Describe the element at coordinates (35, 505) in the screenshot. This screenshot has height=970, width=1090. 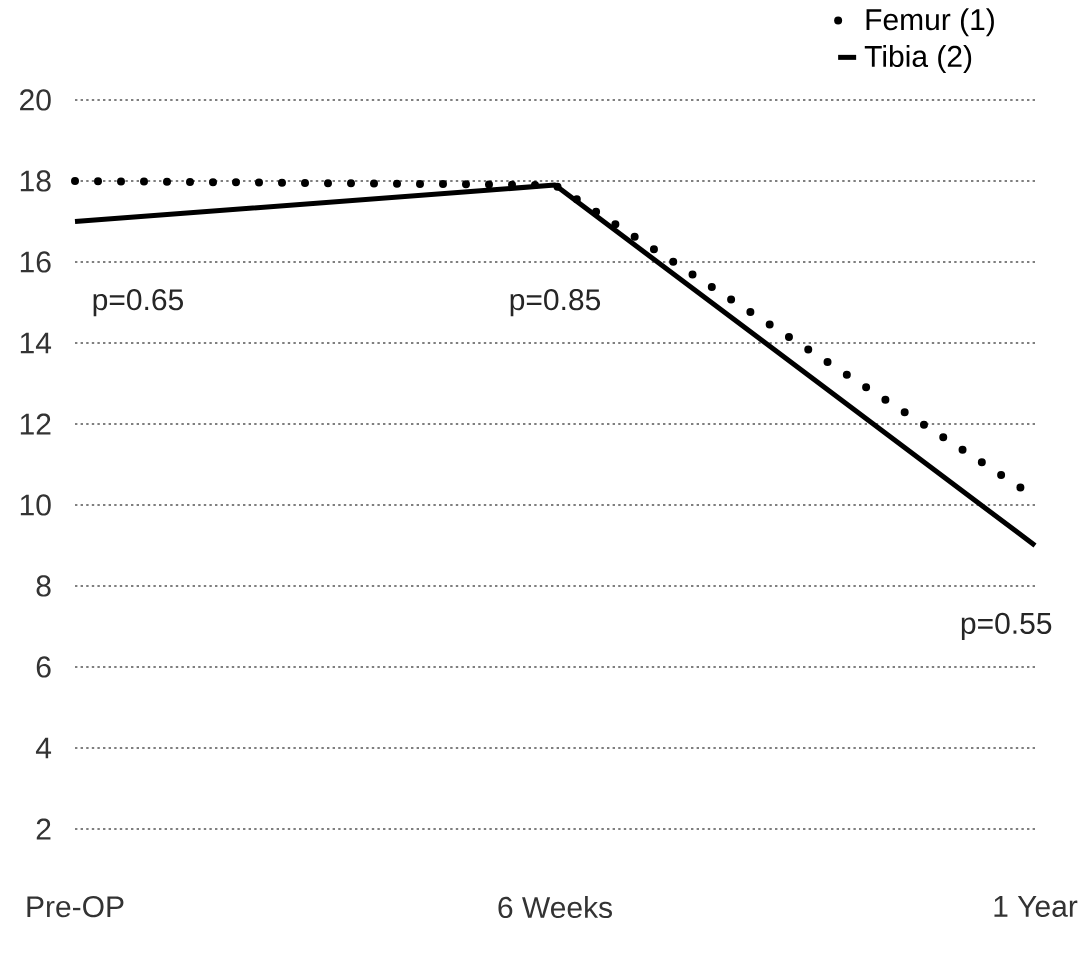
I see `y-tick-label: 10` at that location.